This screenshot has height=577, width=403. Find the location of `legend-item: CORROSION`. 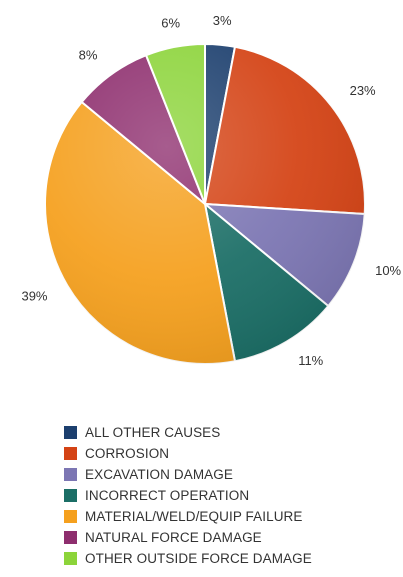

legend-item: CORROSION is located at coordinates (188, 453).